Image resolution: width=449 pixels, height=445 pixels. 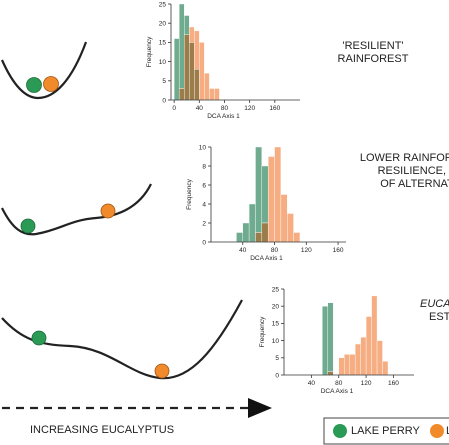 What do you see at coordinates (373, 53) in the screenshot?
I see `panel1-label: 'RESILIENT' RAINFOREST` at bounding box center [373, 53].